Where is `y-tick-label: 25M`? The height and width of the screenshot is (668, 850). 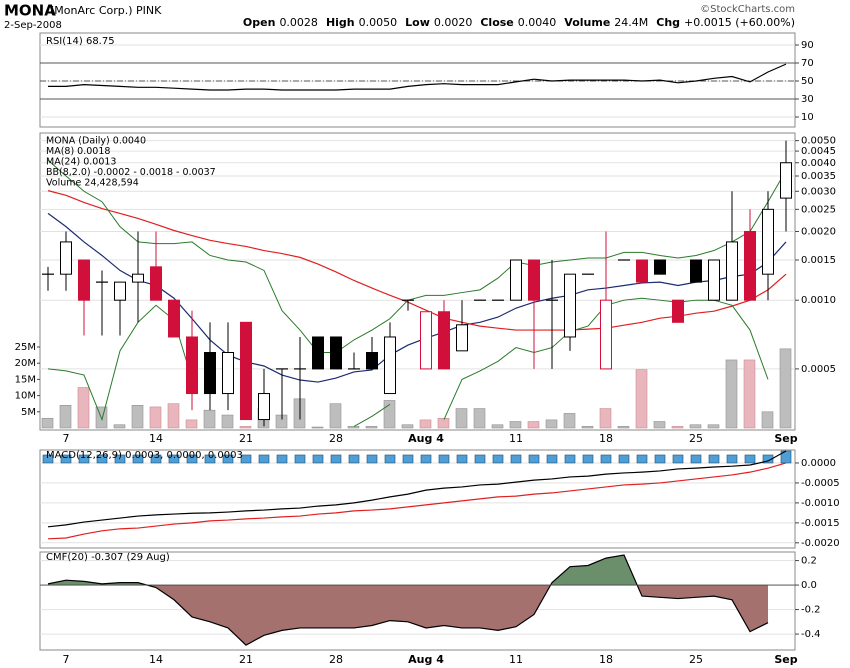
y-tick-label: 25M is located at coordinates (25, 347).